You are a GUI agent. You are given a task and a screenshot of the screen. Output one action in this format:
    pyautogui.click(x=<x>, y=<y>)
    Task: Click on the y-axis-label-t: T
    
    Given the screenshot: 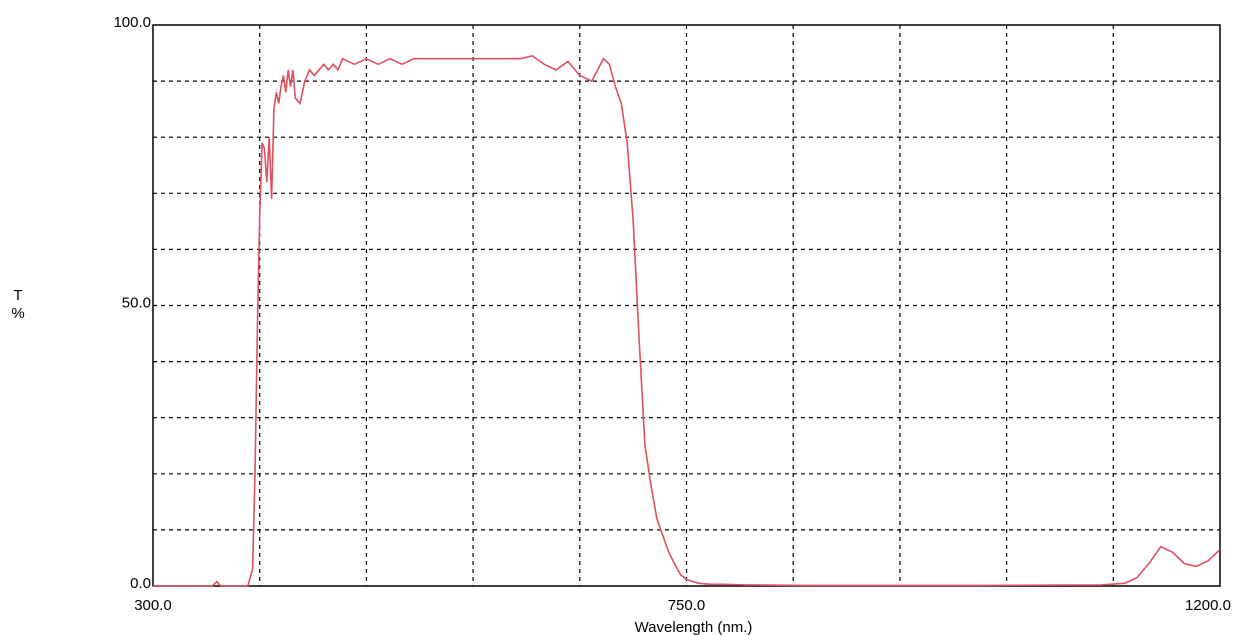 What is the action you would take?
    pyautogui.click(x=17, y=295)
    